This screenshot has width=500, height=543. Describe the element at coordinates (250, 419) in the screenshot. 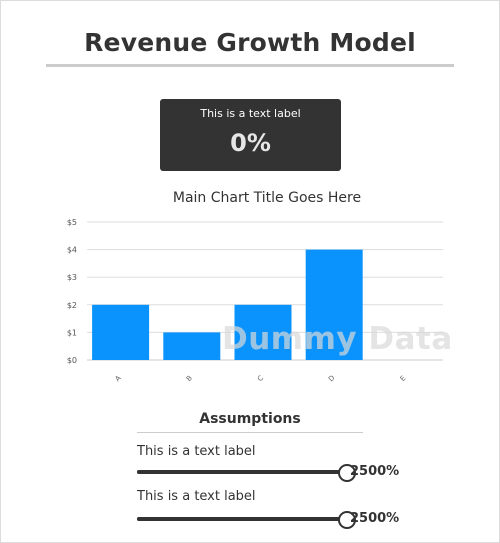

I see `assumptions-title: Assumptions` at that location.